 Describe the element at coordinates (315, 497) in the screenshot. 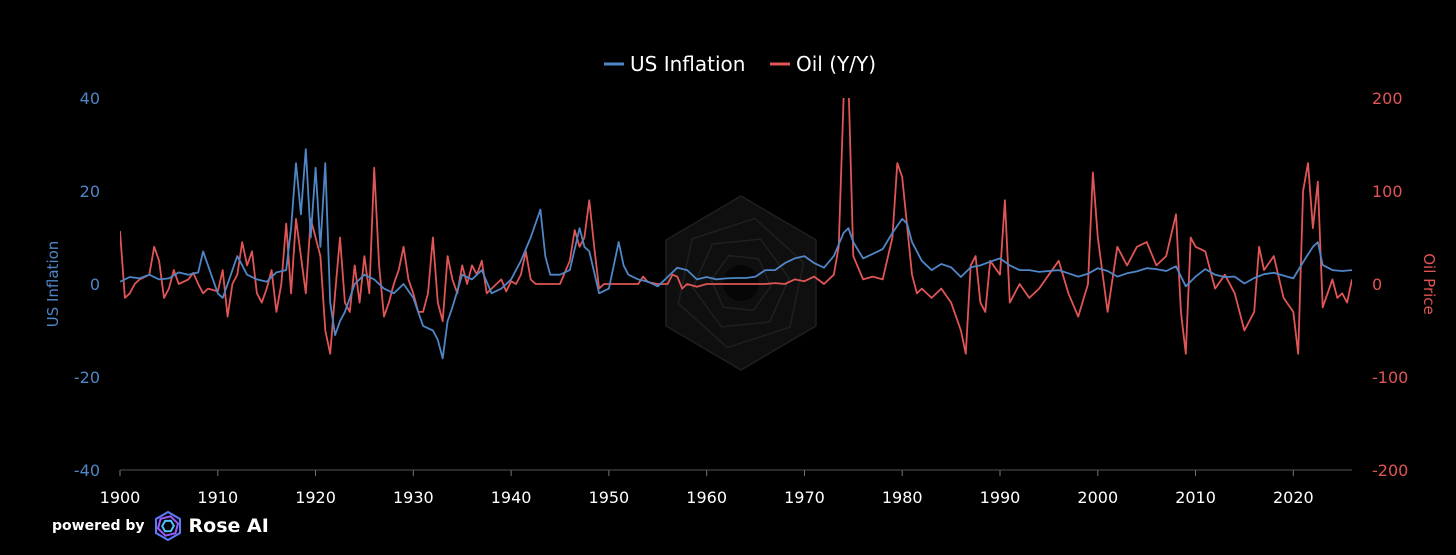

I see `x-tick-label: 1920` at that location.